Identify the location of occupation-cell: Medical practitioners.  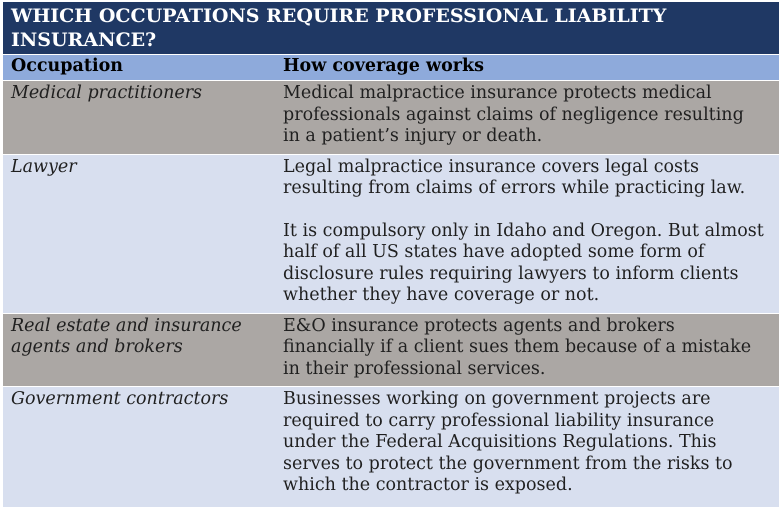
(107, 93).